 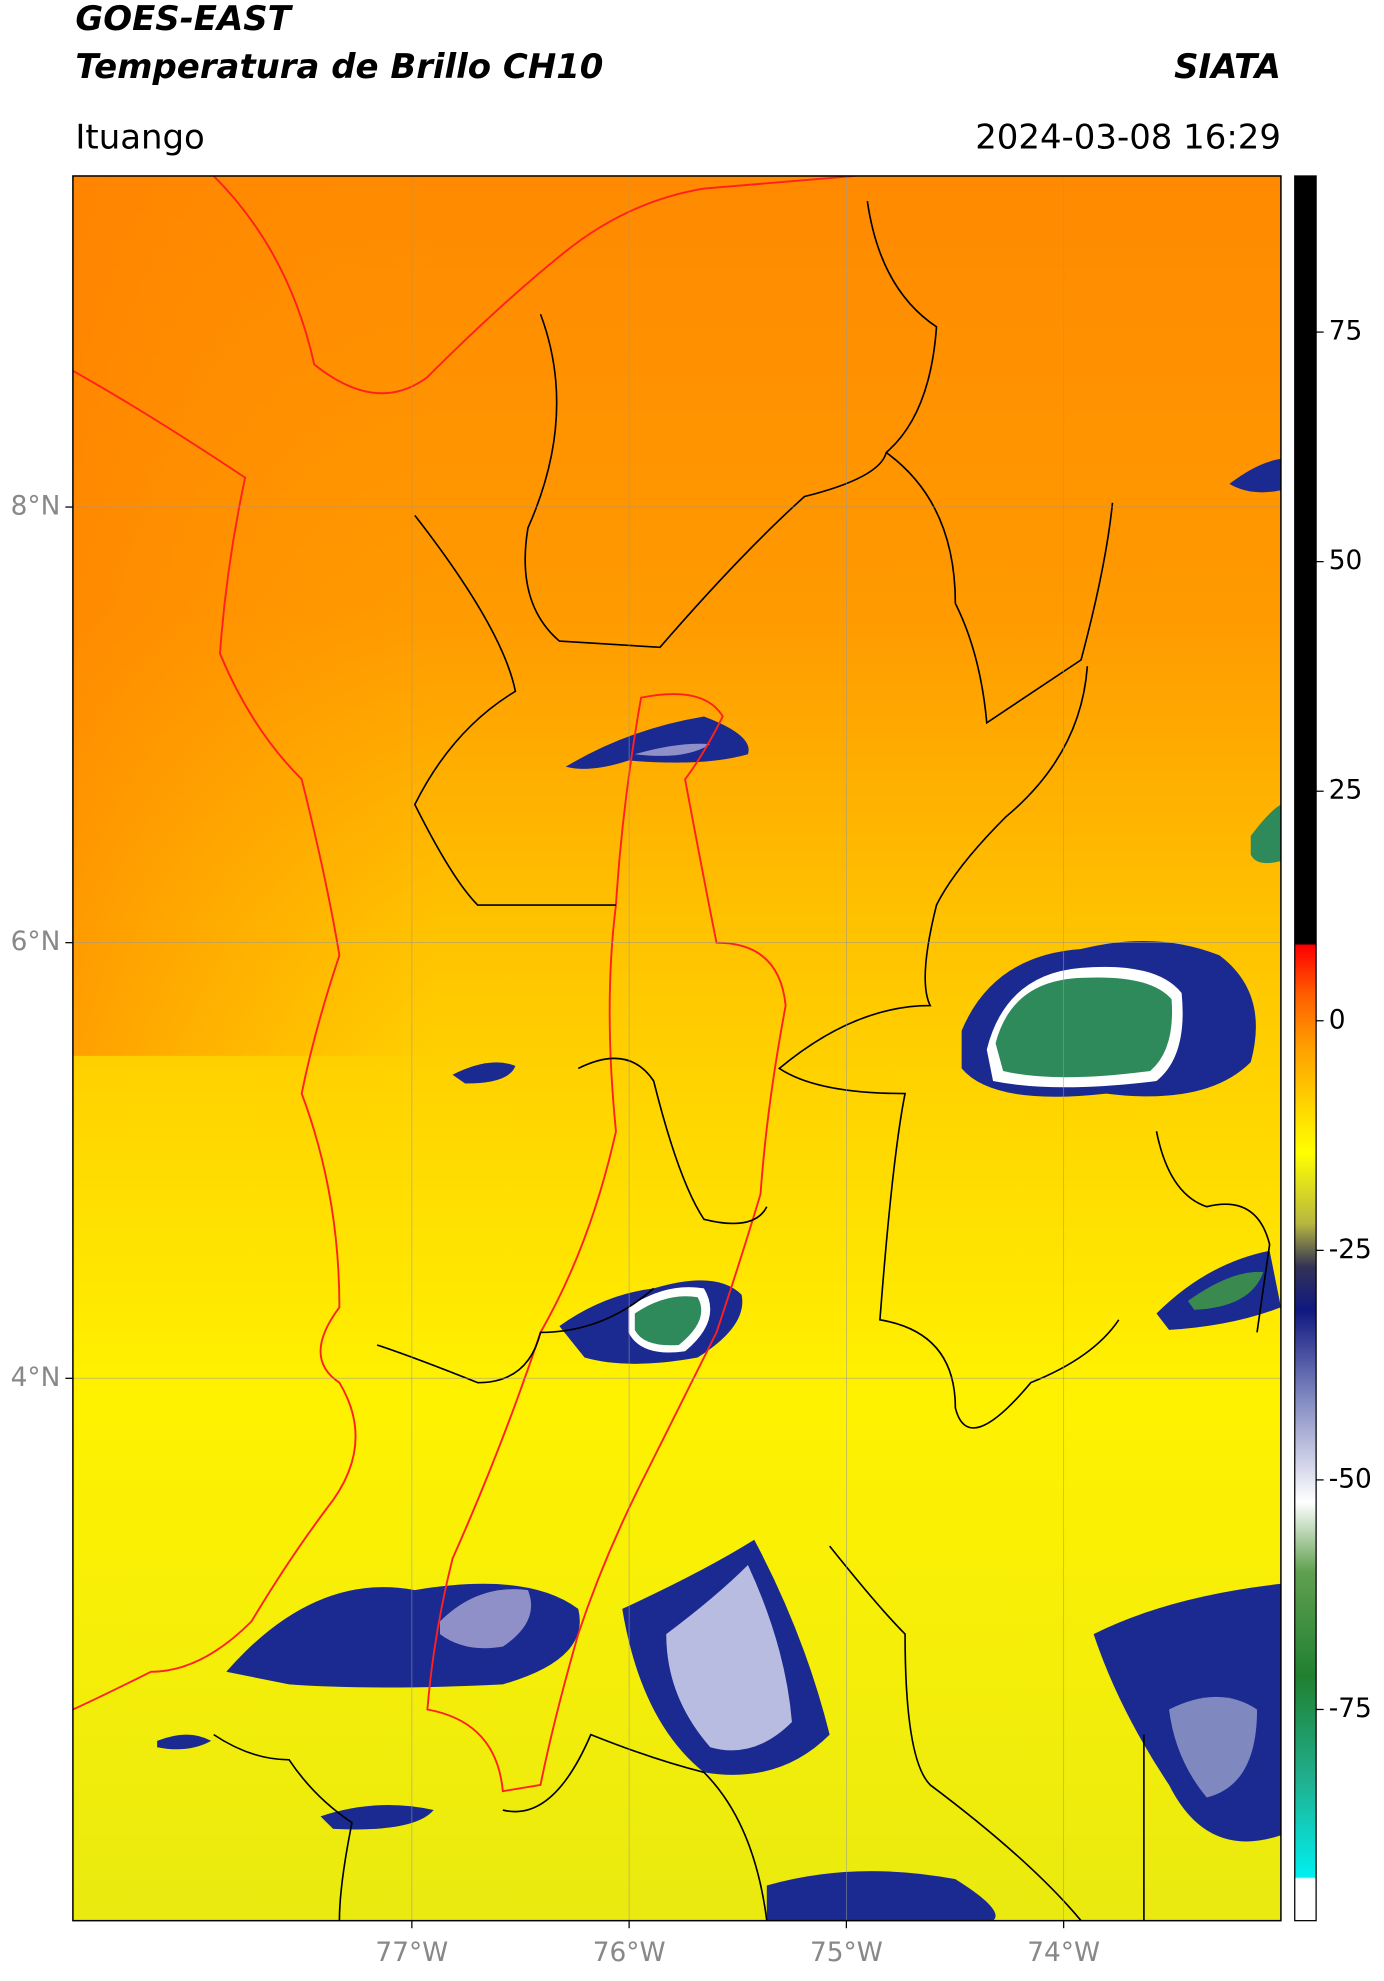 I want to click on brand: SIATA, so click(x=1227, y=67).